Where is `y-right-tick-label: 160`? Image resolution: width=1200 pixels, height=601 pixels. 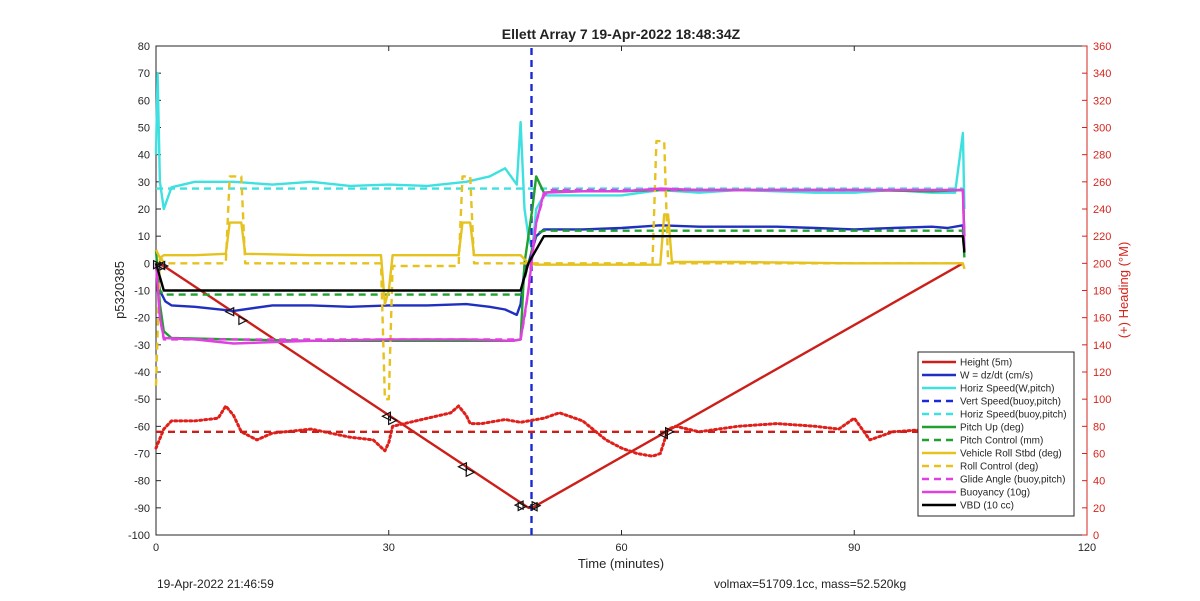
y-right-tick-label: 160 is located at coordinates (1102, 319).